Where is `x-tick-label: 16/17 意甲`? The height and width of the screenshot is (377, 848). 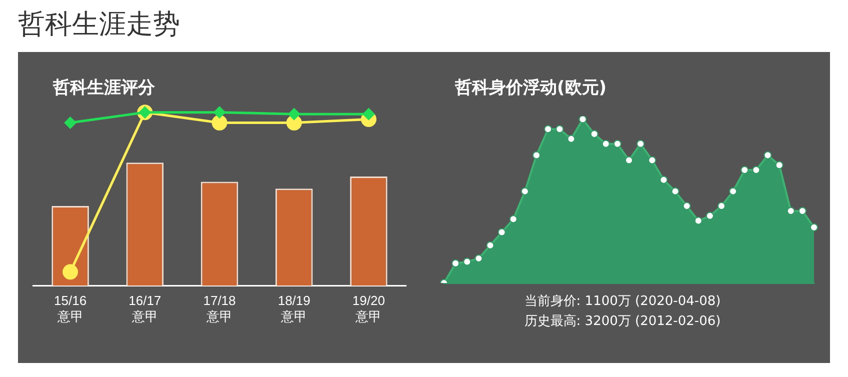
x-tick-label: 16/17 意甲 is located at coordinates (145, 308).